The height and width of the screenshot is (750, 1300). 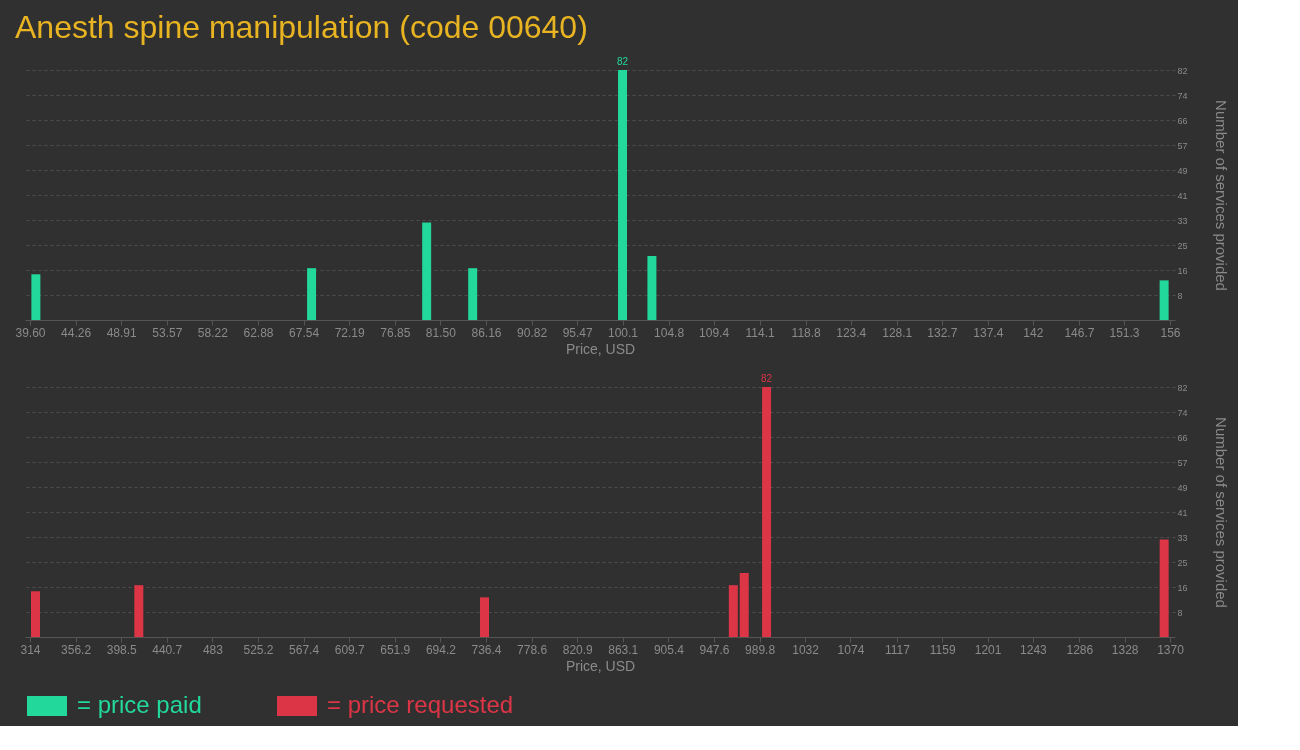 What do you see at coordinates (122, 649) in the screenshot?
I see `x-tick-label: 398.5` at bounding box center [122, 649].